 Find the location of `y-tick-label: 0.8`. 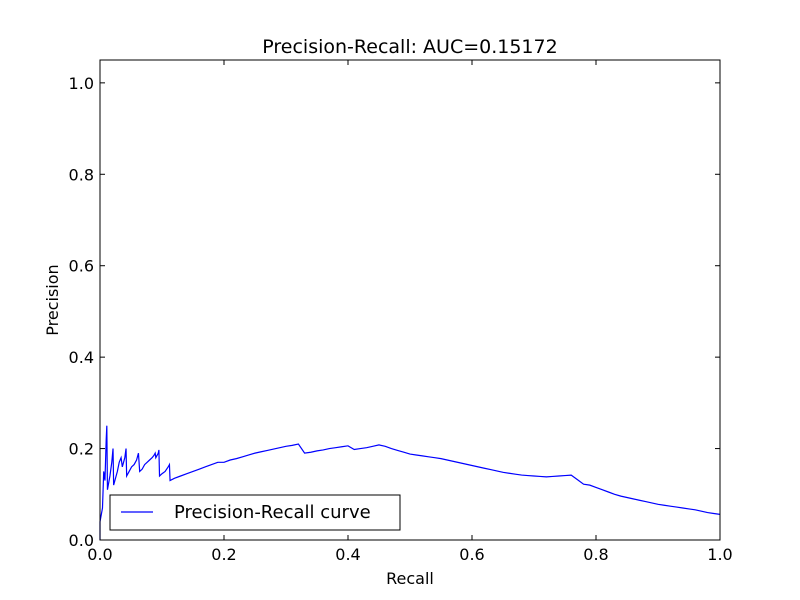

y-tick-label: 0.8 is located at coordinates (81, 174).